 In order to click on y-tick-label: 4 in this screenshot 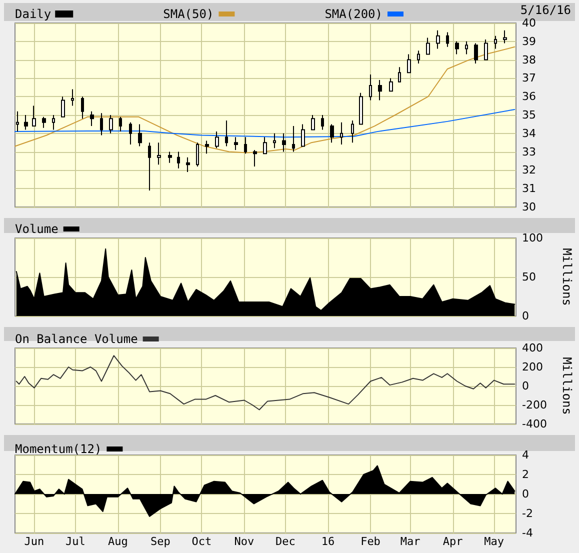, I will do `click(525, 455)`.